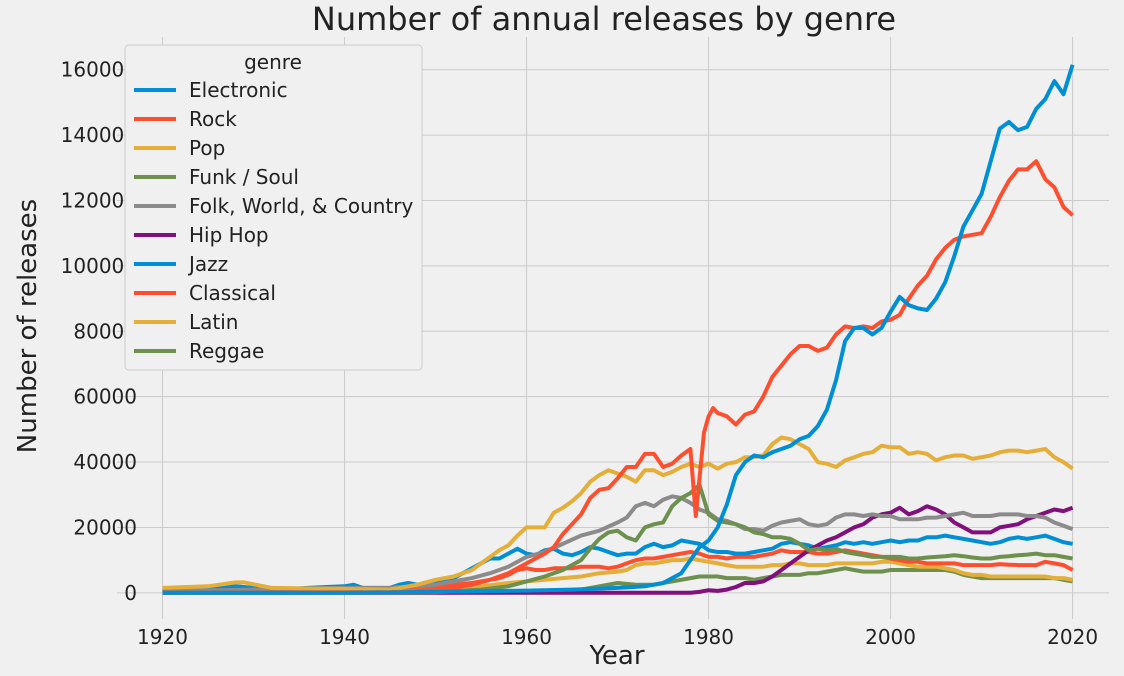 This screenshot has height=676, width=1124. I want to click on y-tick-label: 100000, so click(99, 266).